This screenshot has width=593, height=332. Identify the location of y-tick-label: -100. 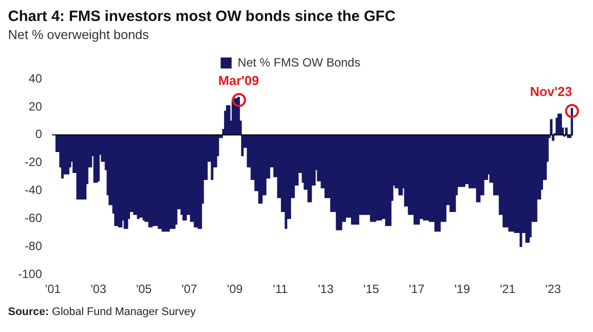
(30, 273).